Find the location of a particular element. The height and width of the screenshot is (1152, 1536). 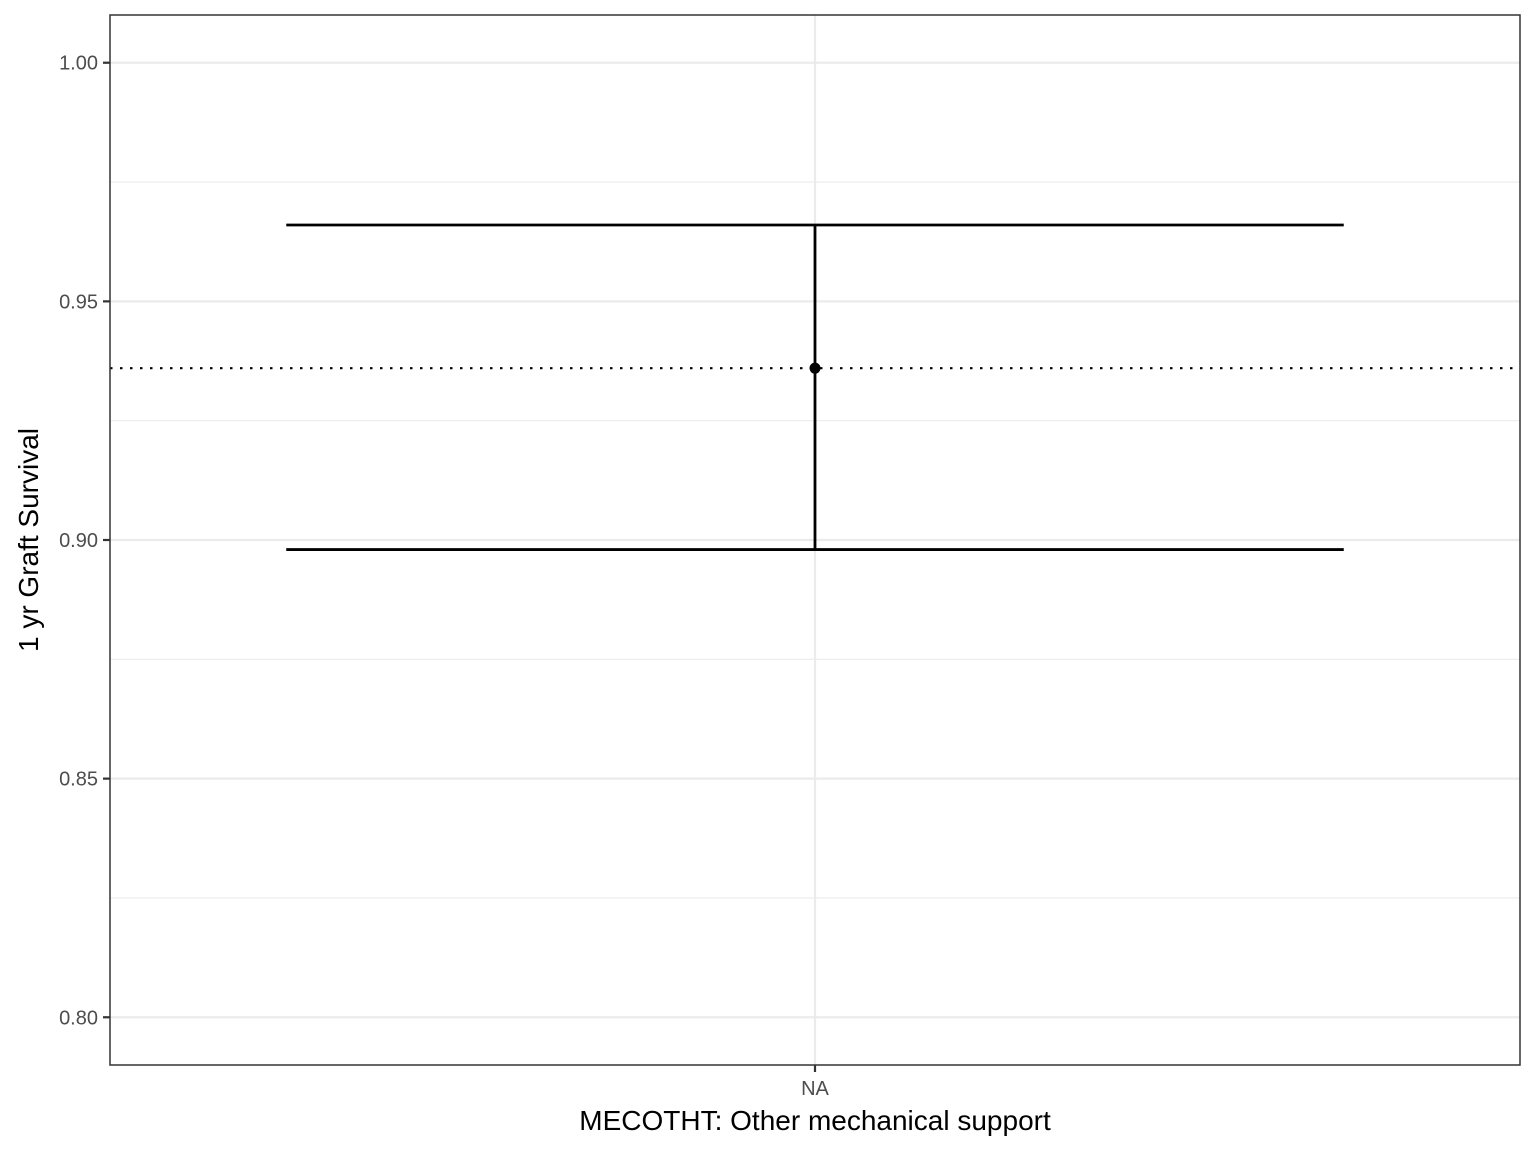

x-tick-label: NA is located at coordinates (815, 1089).